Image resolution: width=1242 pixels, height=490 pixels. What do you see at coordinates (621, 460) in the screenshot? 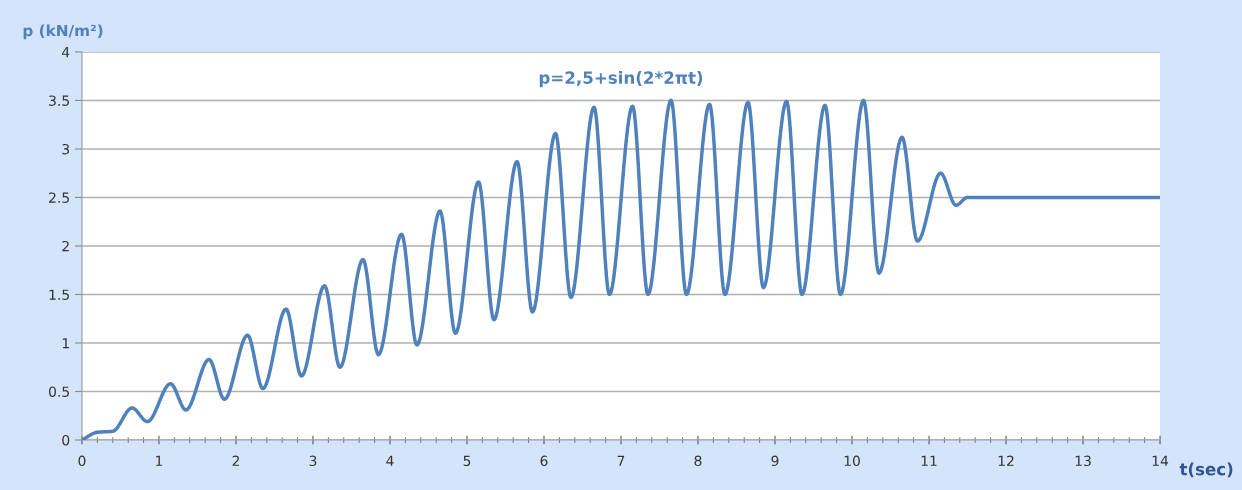
I see `x-tick-label: 7` at bounding box center [621, 460].